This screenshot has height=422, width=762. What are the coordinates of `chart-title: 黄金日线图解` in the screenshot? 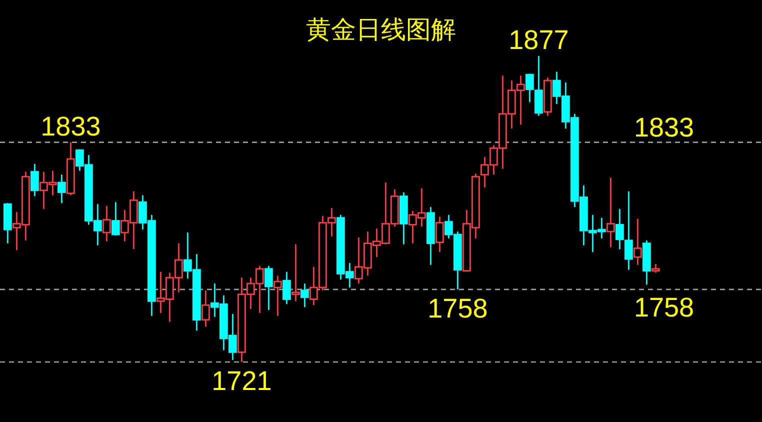 It's located at (381, 30).